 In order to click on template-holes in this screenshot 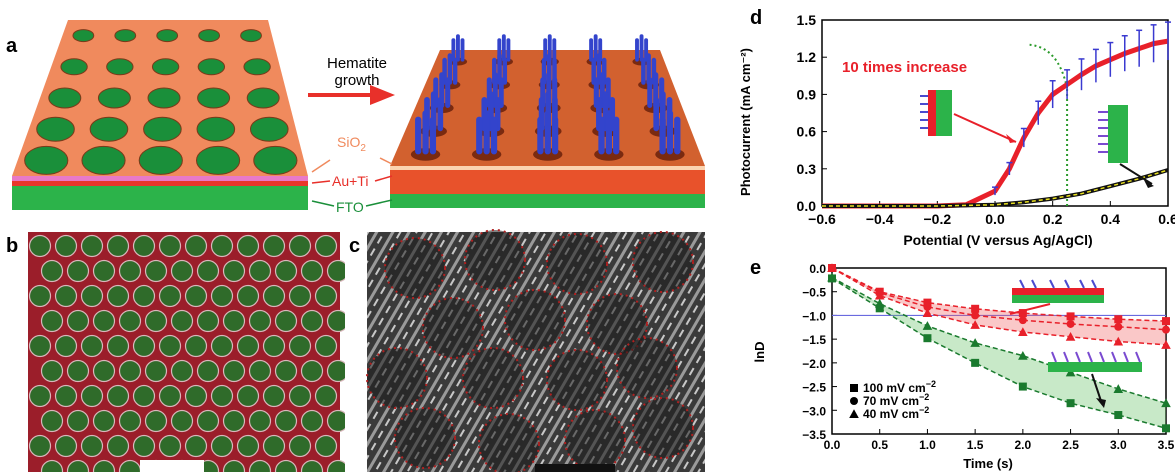, I will do `click(161, 102)`.